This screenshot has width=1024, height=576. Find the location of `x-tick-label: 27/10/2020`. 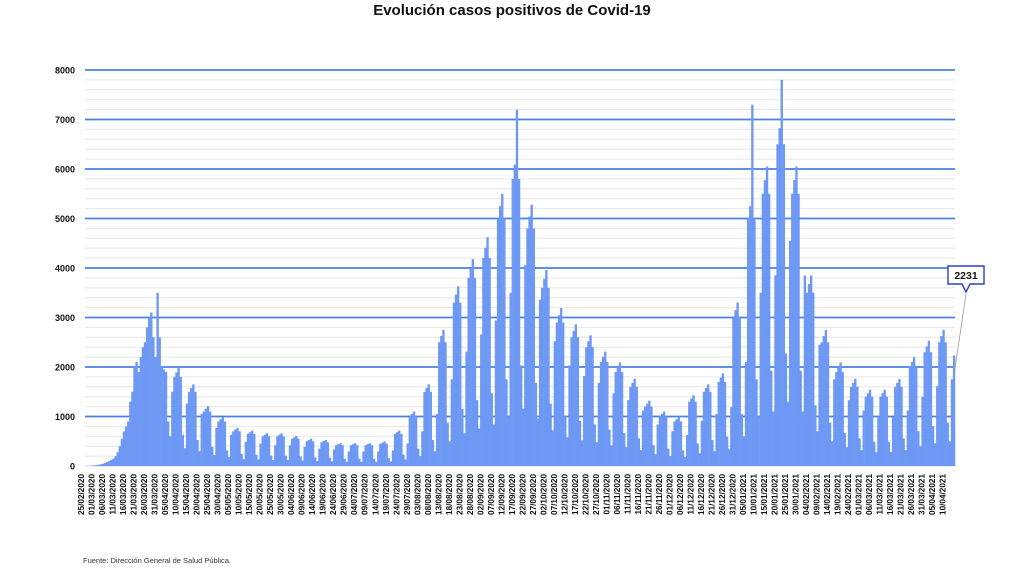

x-tick-label: 27/10/2020 is located at coordinates (596, 494).